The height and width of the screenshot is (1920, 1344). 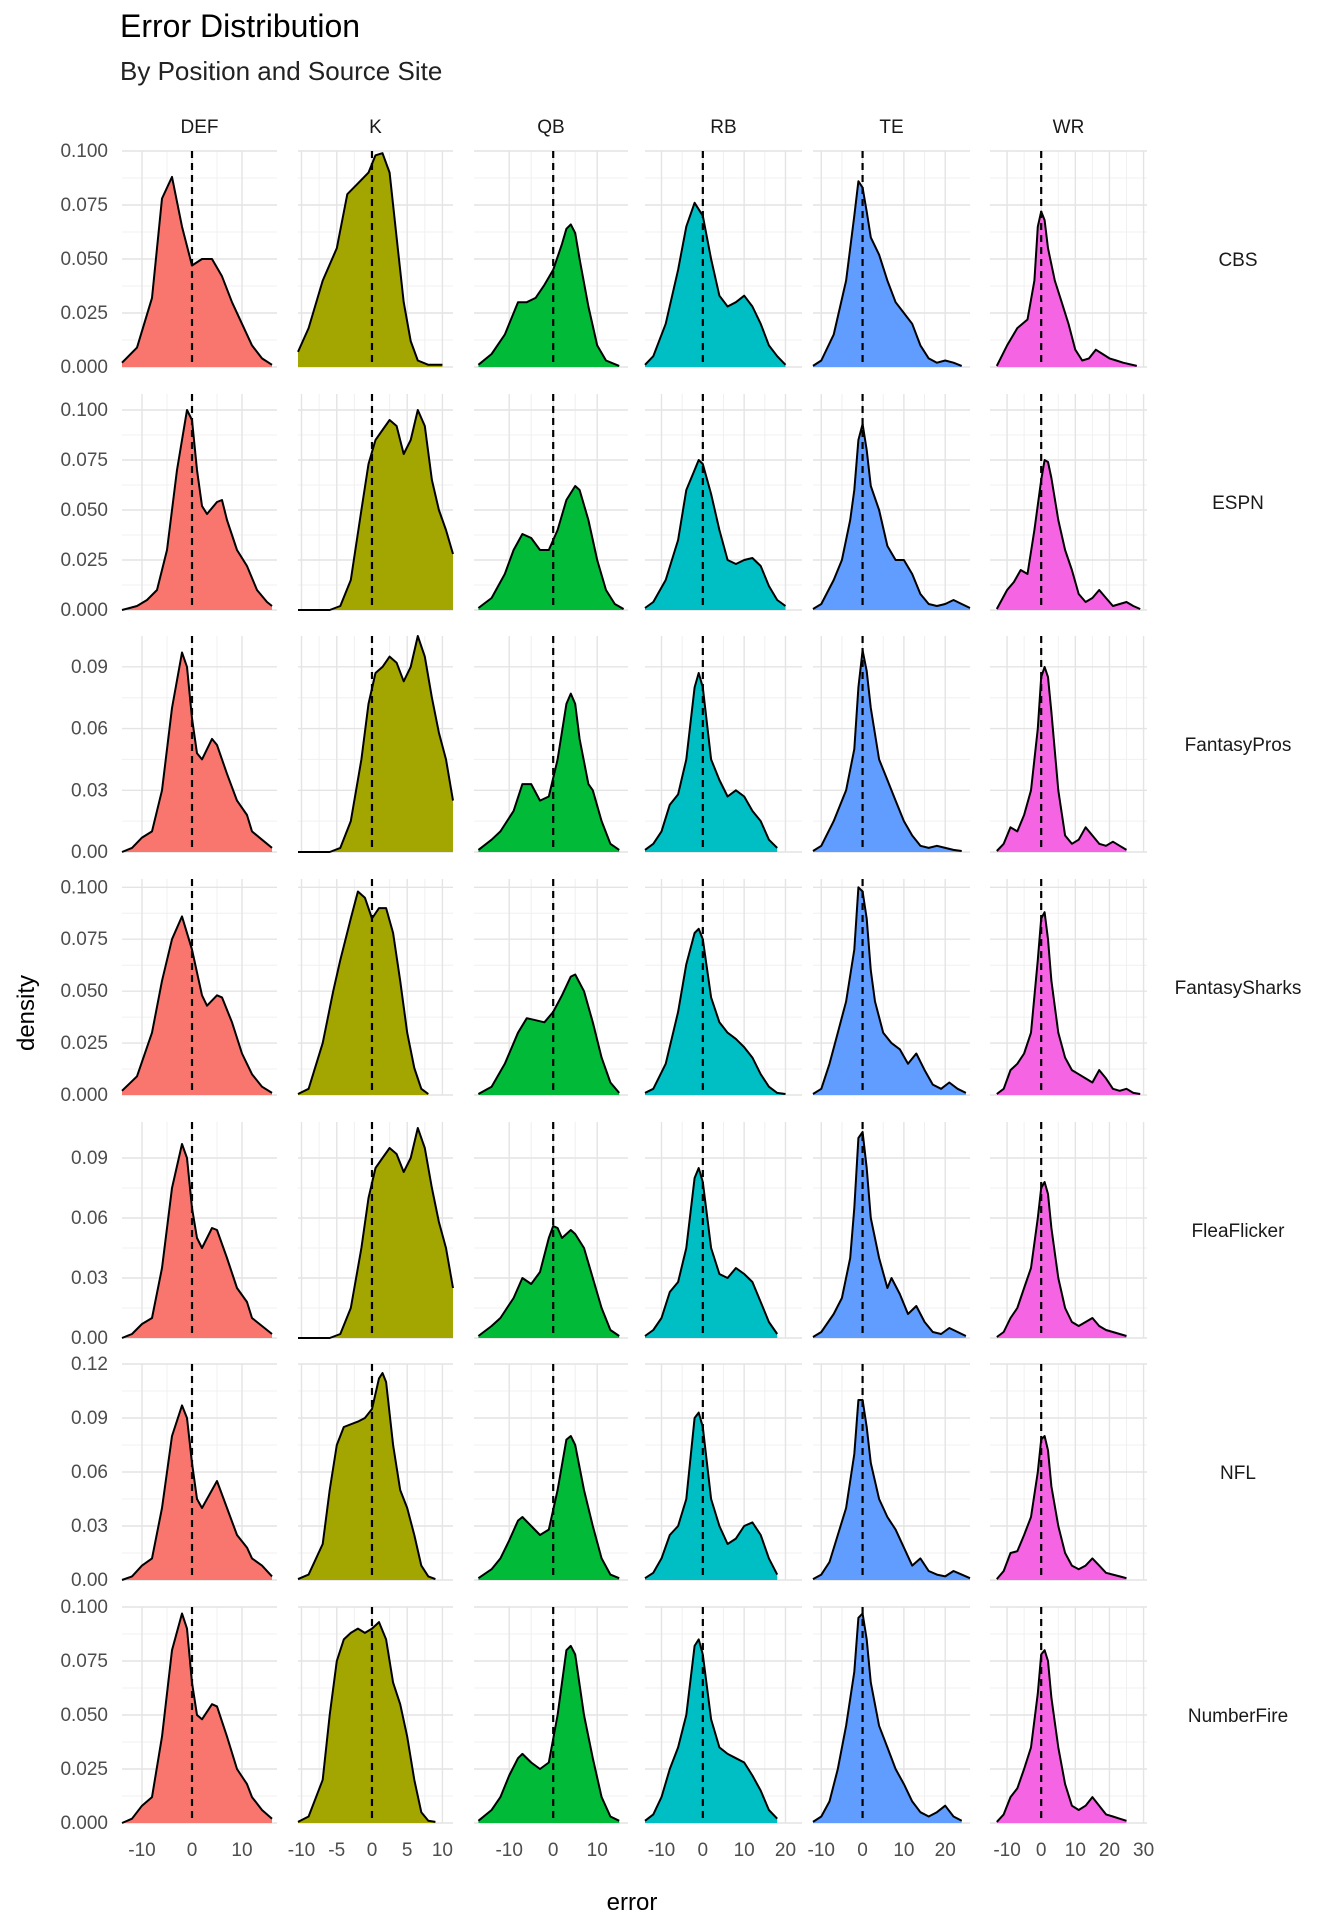 What do you see at coordinates (549, 1734) in the screenshot?
I see `density-area-numberfire-qb` at bounding box center [549, 1734].